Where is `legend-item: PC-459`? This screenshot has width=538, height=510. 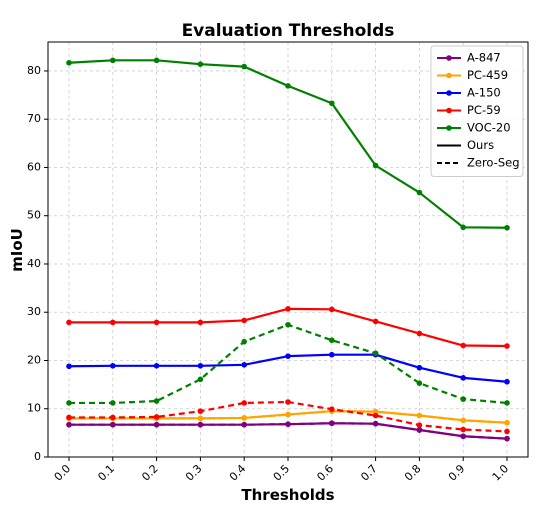 legend-item: PC-459 is located at coordinates (472, 75).